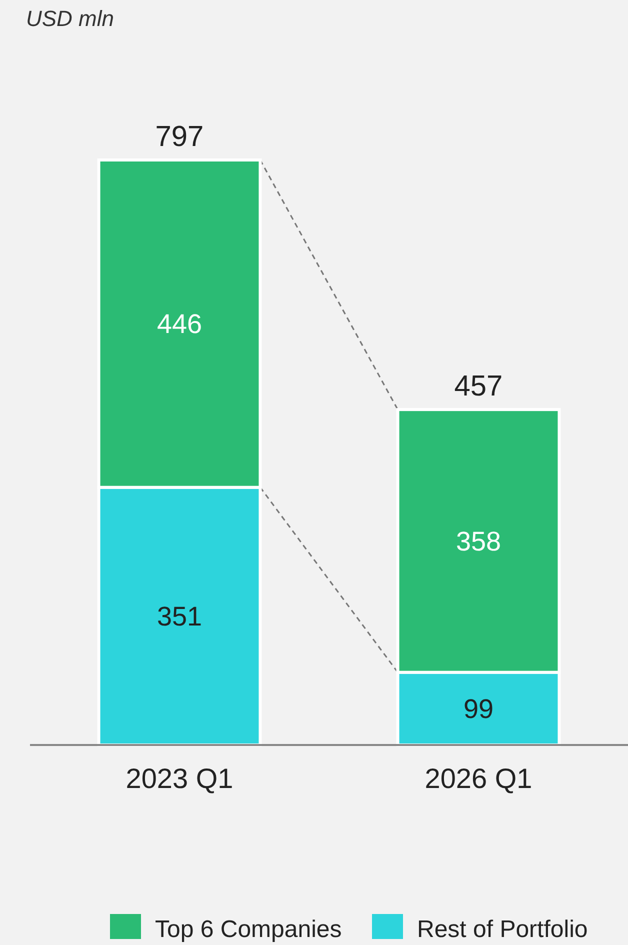 The height and width of the screenshot is (945, 628). Describe the element at coordinates (478, 709) in the screenshot. I see `data-label: 99` at that location.